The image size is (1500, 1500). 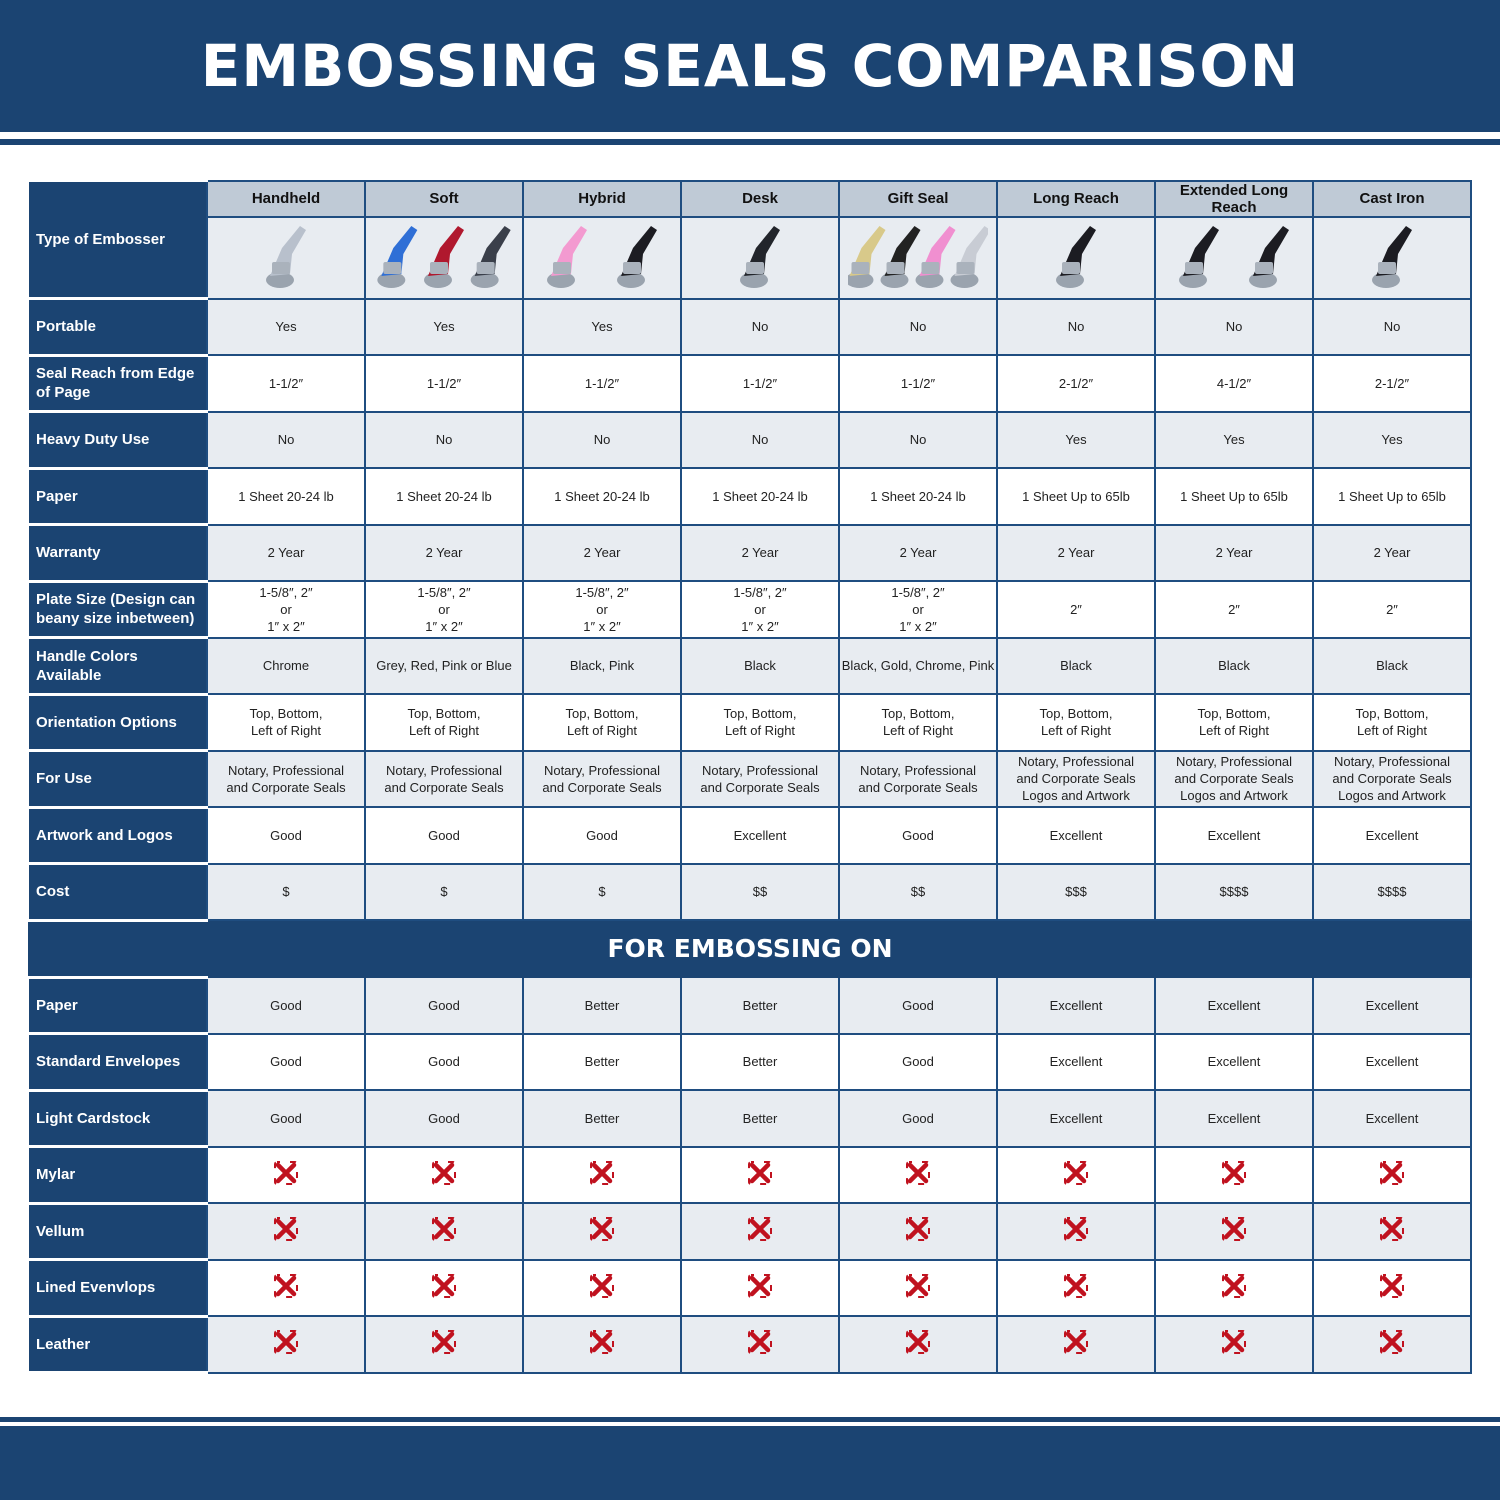 What do you see at coordinates (1392, 383) in the screenshot?
I see `cell-text: 2-1/2″` at bounding box center [1392, 383].